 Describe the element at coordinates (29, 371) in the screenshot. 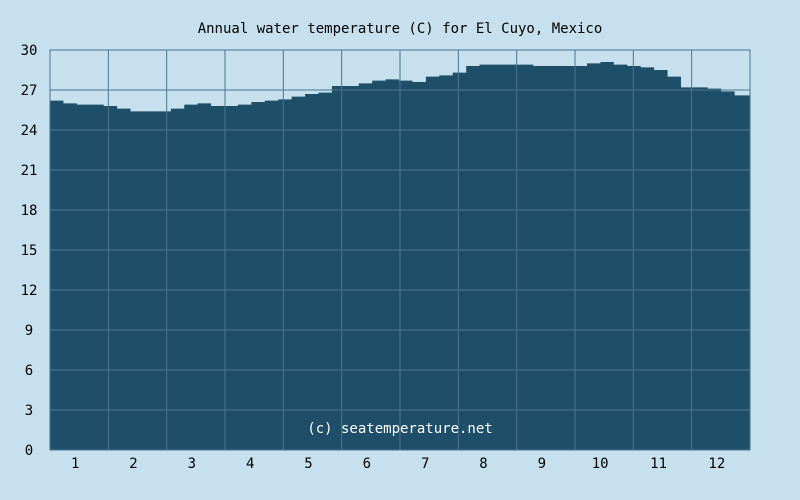

I see `y-tick-label: 6` at that location.